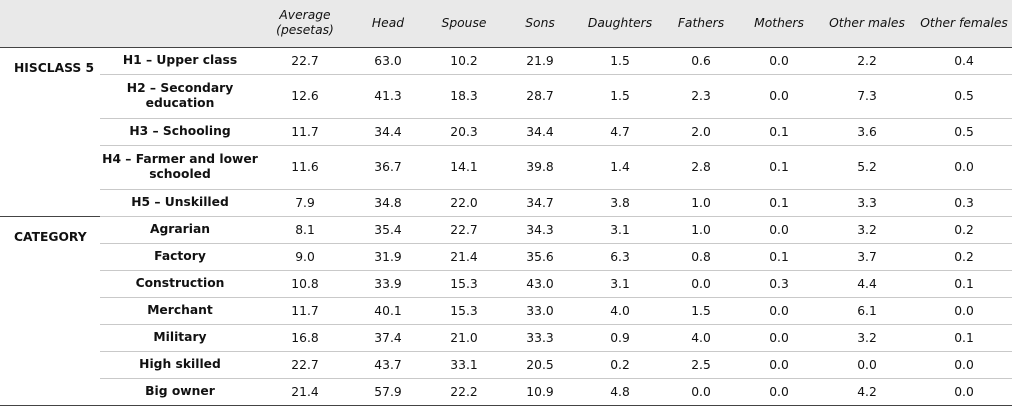 This screenshot has height=414, width=1012. What do you see at coordinates (867, 22) in the screenshot?
I see `header-other-males: Other males` at bounding box center [867, 22].